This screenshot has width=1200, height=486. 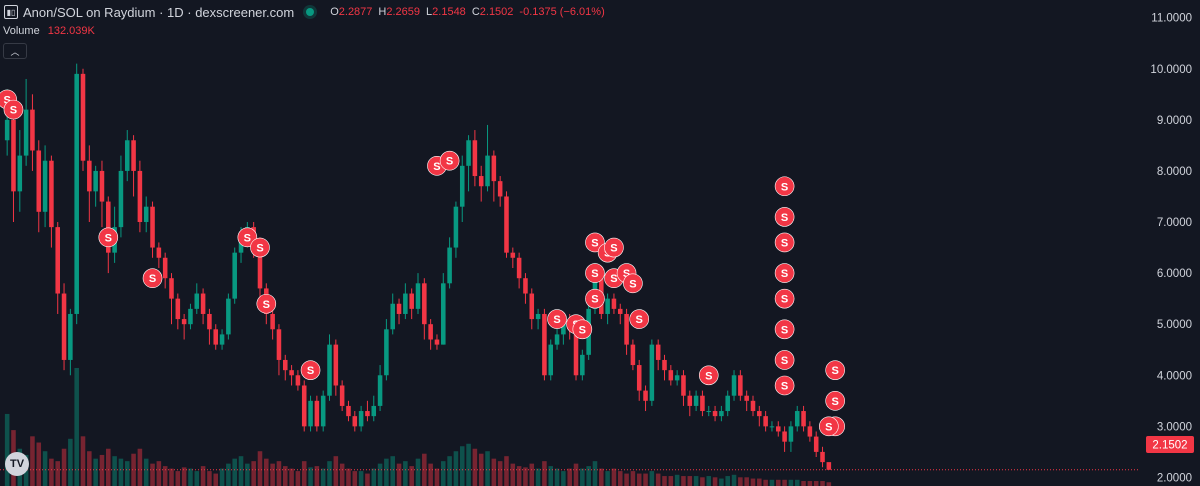 What do you see at coordinates (449, 12) in the screenshot?
I see `low-value: 2.1548` at bounding box center [449, 12].